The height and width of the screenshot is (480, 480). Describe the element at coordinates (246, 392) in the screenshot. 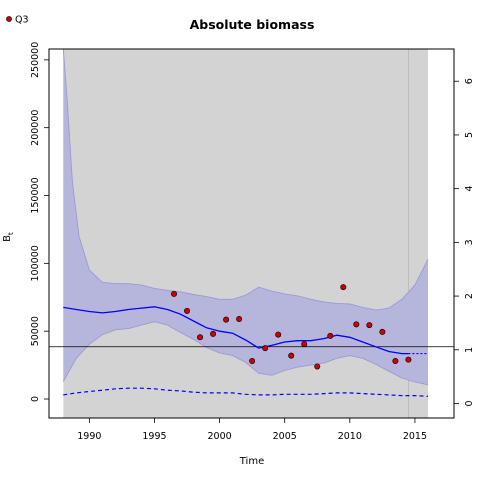

I see `lower-dashed-line` at that location.